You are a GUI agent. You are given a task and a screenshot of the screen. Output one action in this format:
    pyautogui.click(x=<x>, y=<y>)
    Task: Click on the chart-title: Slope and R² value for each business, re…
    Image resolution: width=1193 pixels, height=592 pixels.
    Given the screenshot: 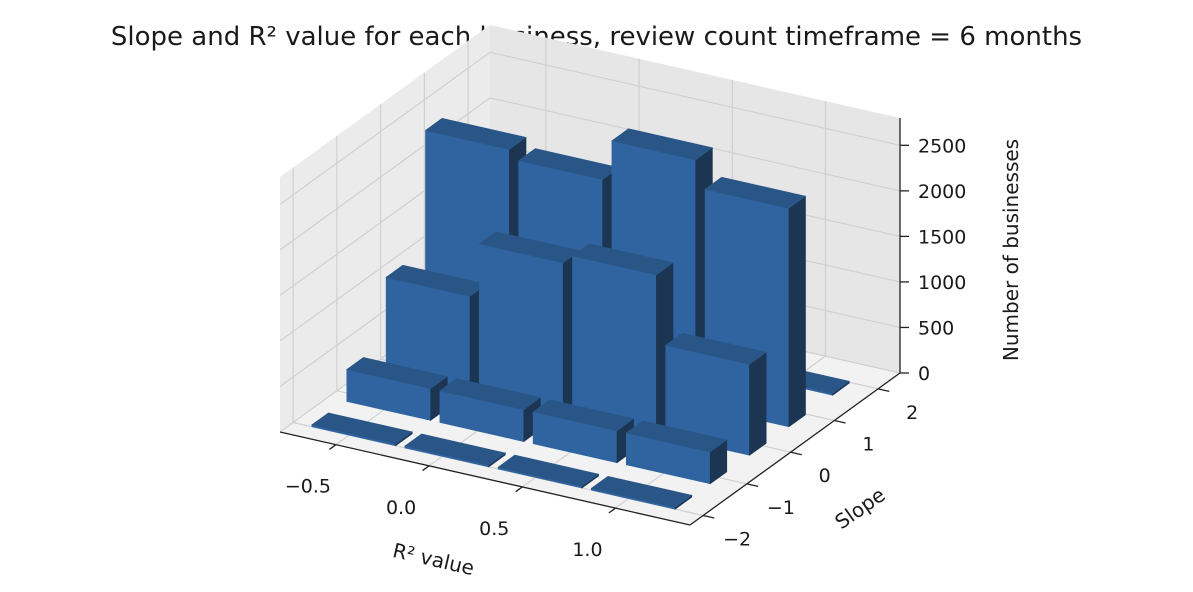 What is the action you would take?
    pyautogui.click(x=596, y=37)
    